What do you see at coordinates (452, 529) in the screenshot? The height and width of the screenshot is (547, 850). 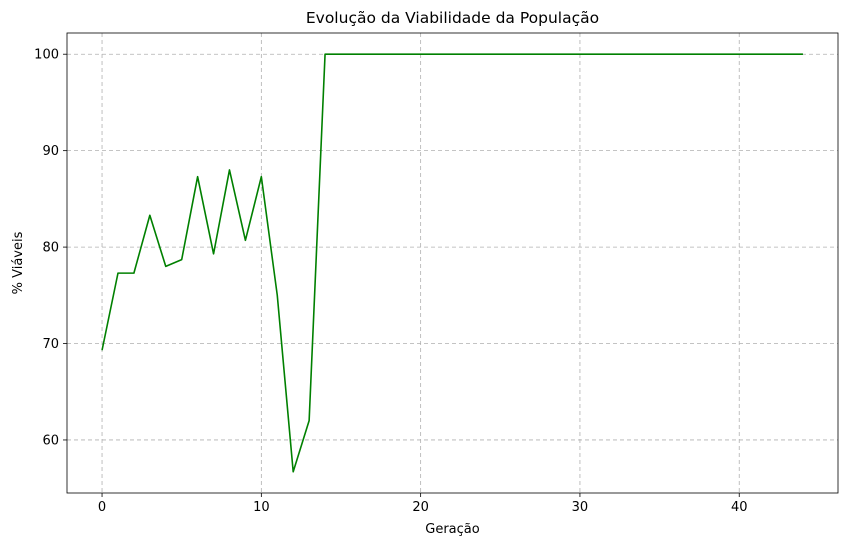 I see `x-axis-label: Geração` at bounding box center [452, 529].